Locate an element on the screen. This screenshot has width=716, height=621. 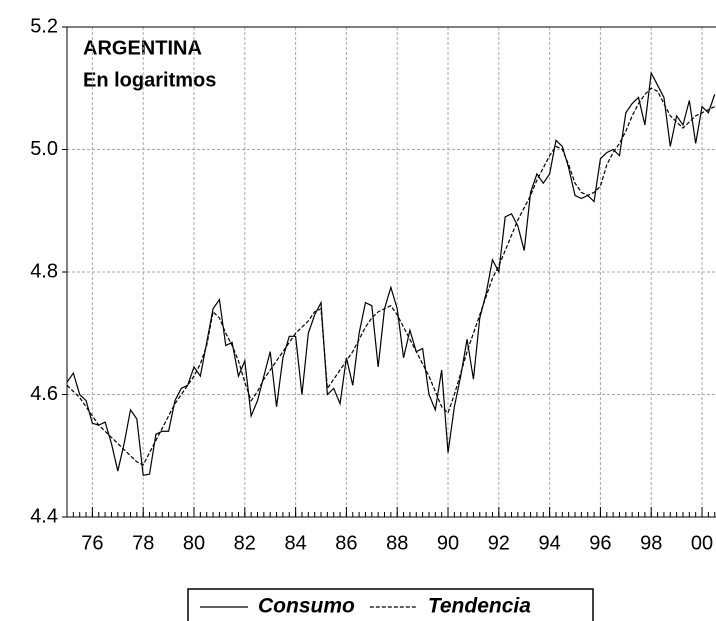
x-tick-label: 98 is located at coordinates (651, 543).